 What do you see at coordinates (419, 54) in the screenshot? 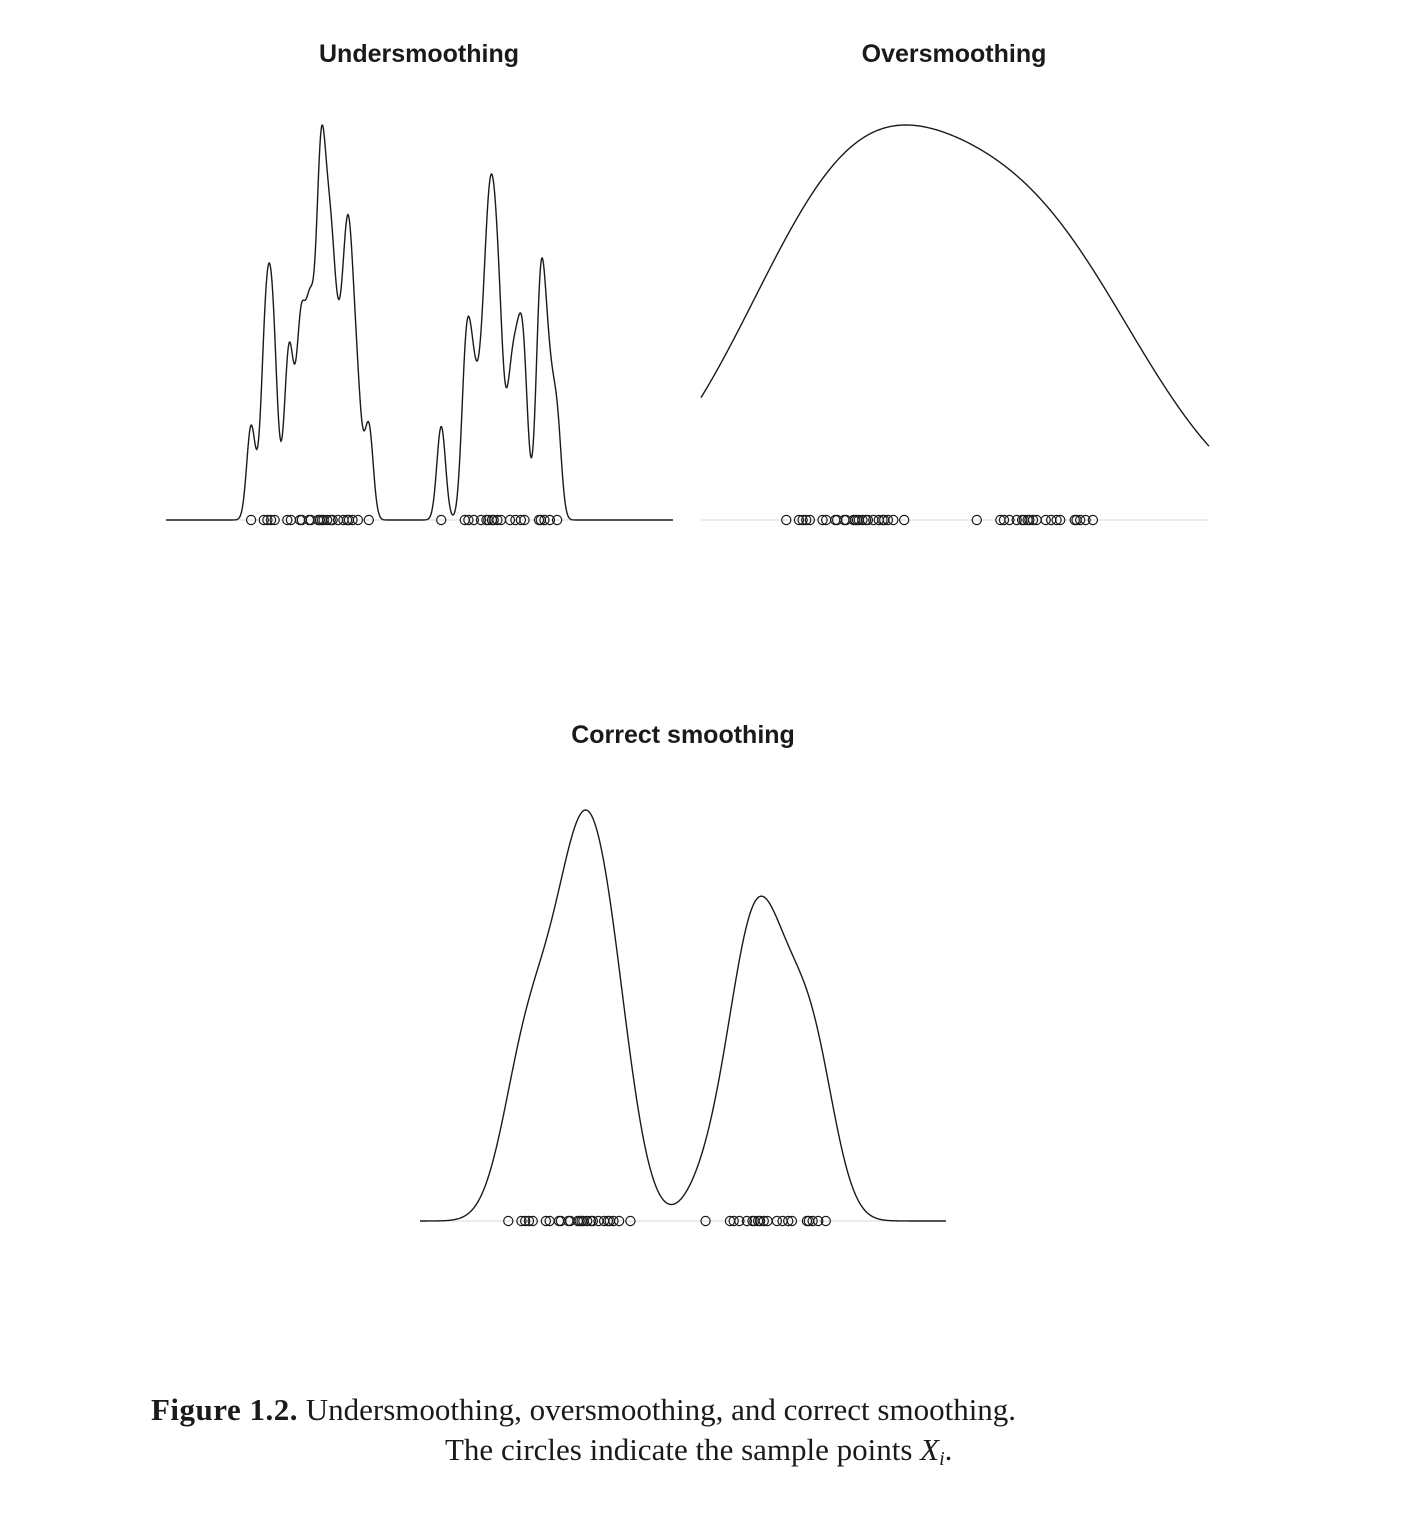
I see `panel-title-undersmoothing: Undersmoothing` at bounding box center [419, 54].